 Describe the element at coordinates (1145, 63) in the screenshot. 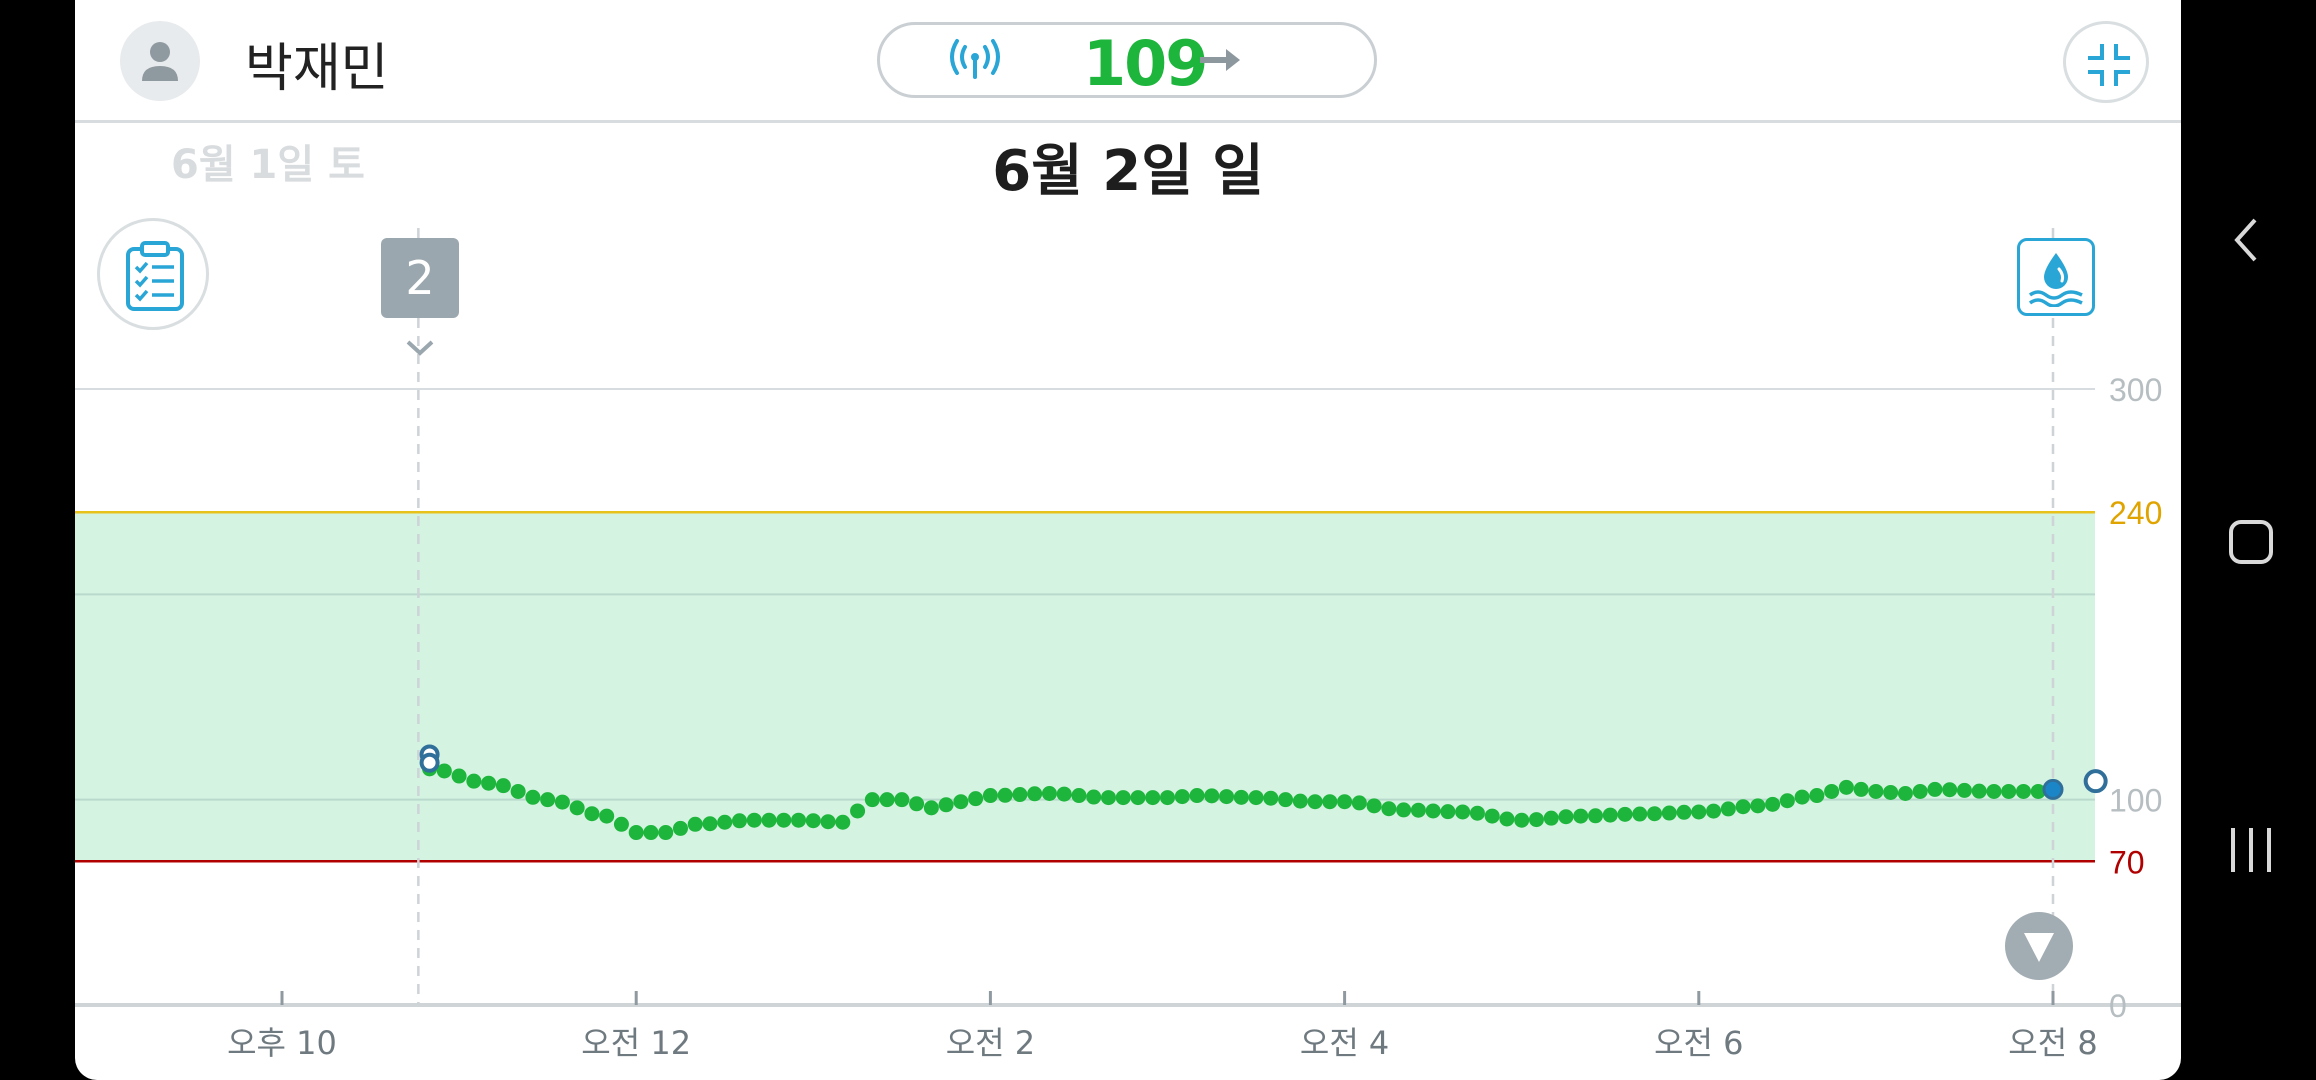

I see `current-glucose-value: 109` at that location.